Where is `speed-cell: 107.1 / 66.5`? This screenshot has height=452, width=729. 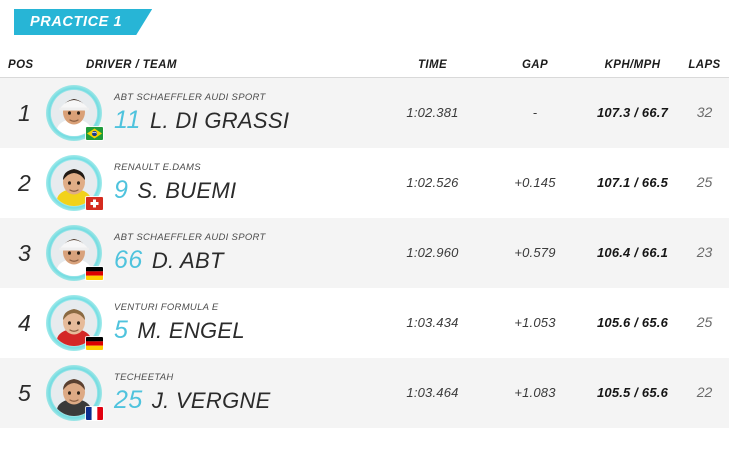
speed-cell: 107.1 / 66.5 is located at coordinates (632, 183).